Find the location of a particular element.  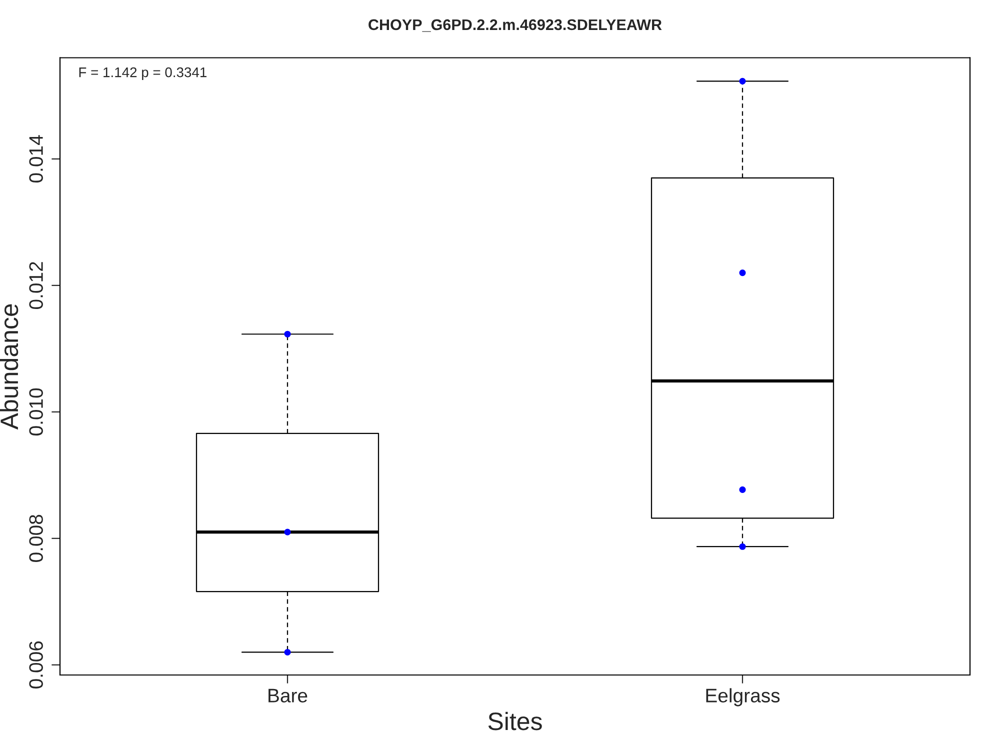

chart-title: CHOYP_G6PD.2.2.m.46923.SDELYEAWR is located at coordinates (515, 25).